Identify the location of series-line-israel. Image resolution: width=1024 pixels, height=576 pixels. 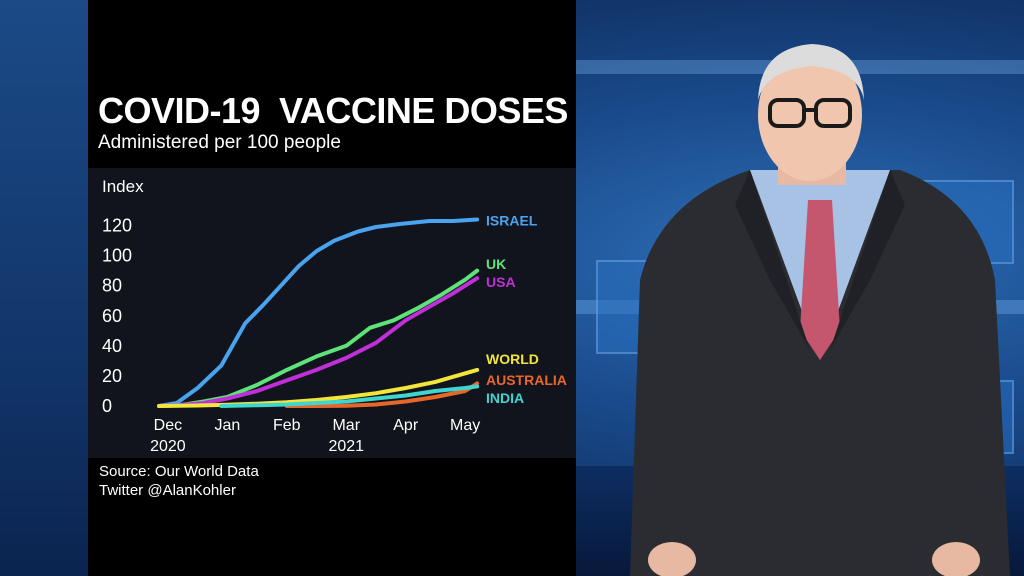
(318, 312).